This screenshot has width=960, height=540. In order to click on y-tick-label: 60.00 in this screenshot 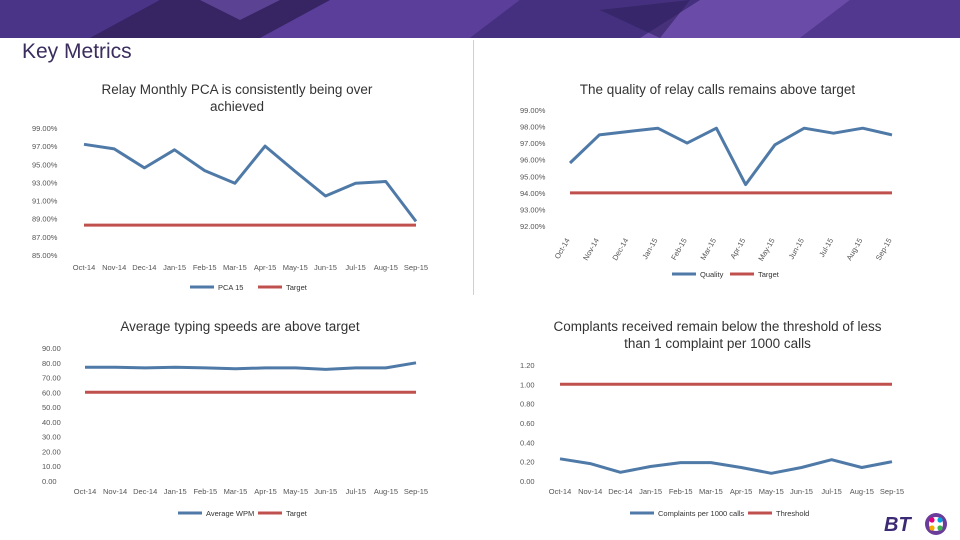, I will do `click(51, 392)`.